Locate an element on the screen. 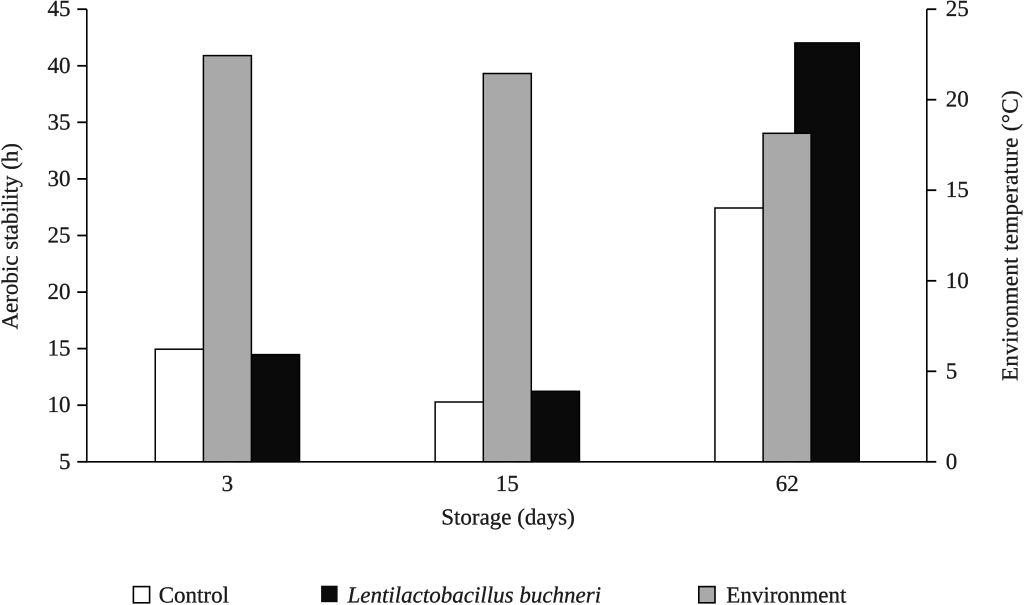 The height and width of the screenshot is (605, 1024). svg-text: Lentilactobacillus buchneri is located at coordinates (474, 593).